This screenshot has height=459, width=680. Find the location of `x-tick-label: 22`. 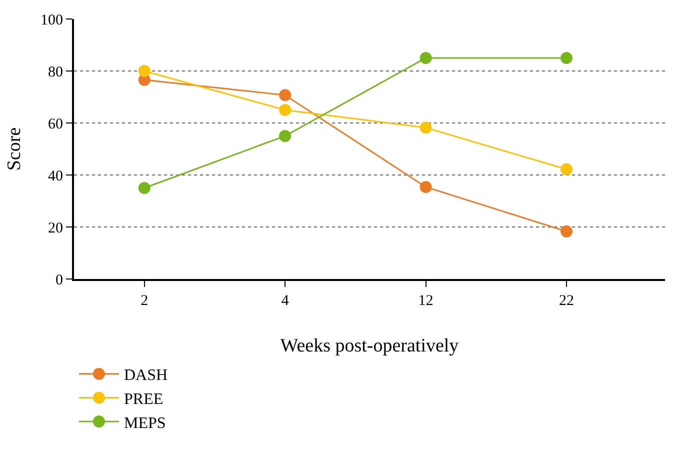

x-tick-label: 22 is located at coordinates (566, 301).